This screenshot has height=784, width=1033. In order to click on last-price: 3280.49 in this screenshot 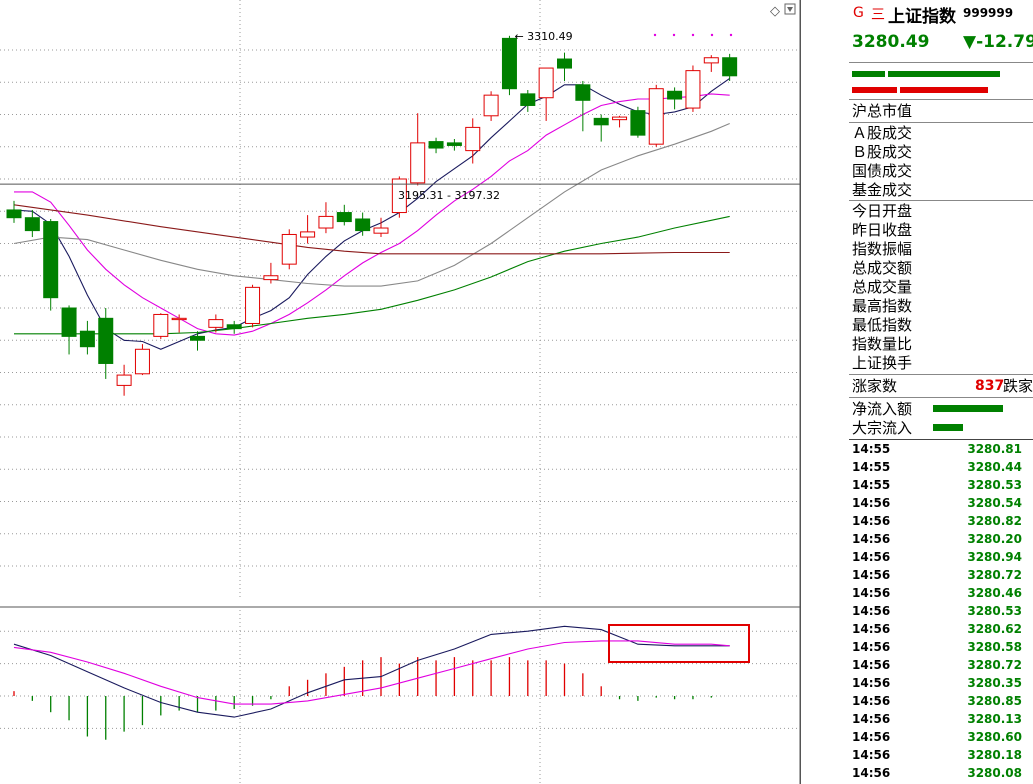, I will do `click(891, 42)`.